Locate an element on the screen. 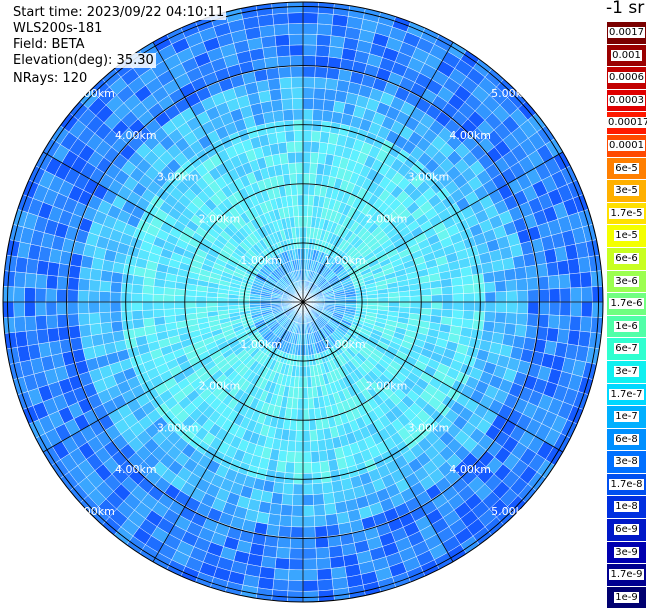 This screenshot has height=609, width=647. colorbar-swatch: 1e-6 is located at coordinates (626, 327).